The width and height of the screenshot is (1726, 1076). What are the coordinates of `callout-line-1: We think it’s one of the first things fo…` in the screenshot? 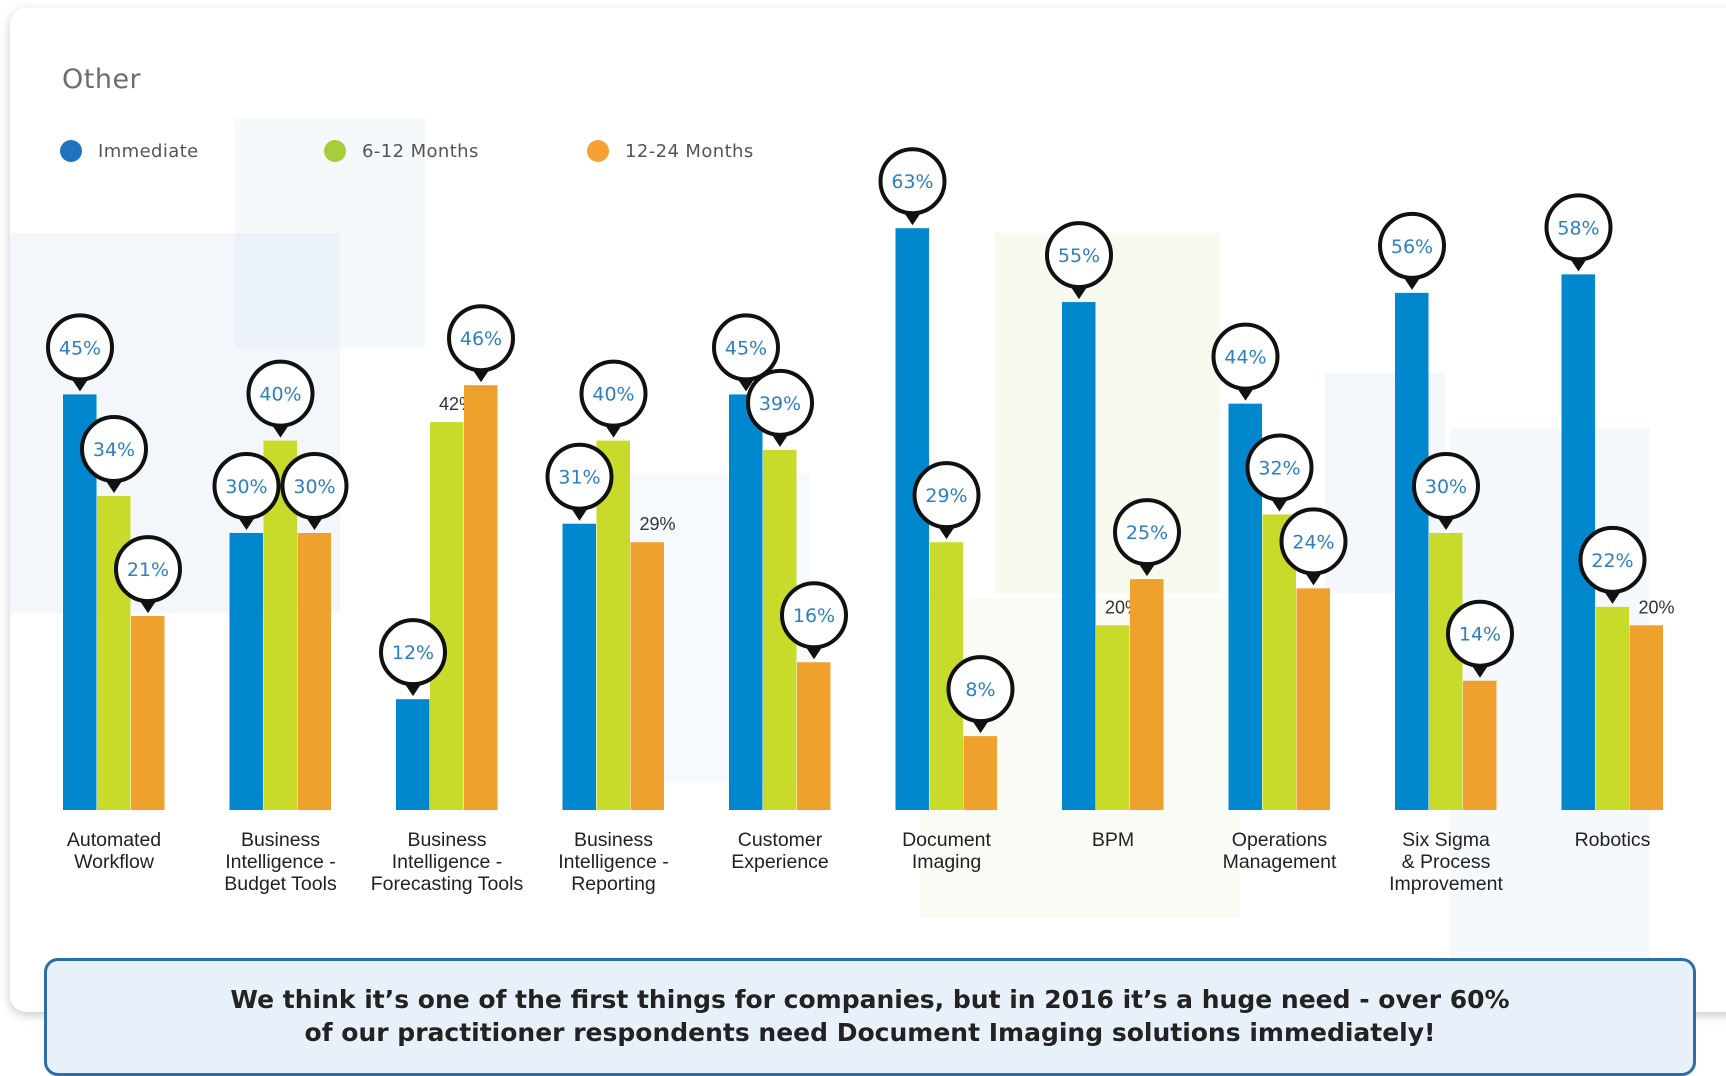 It's located at (870, 999).